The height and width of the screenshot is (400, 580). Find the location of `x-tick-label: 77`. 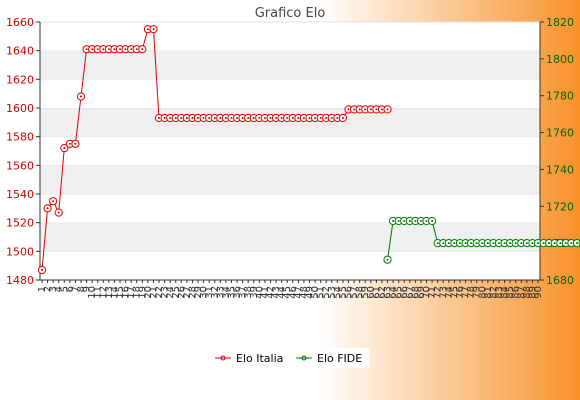

x-tick-label: 77 is located at coordinates (466, 292).